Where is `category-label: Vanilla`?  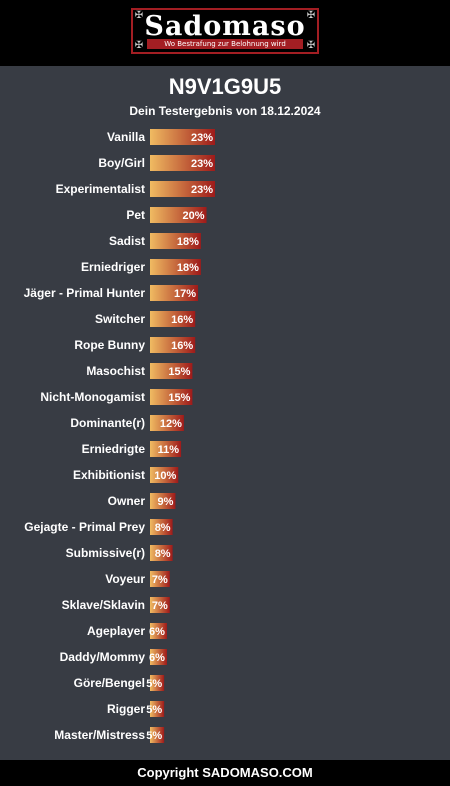 category-label: Vanilla is located at coordinates (126, 137).